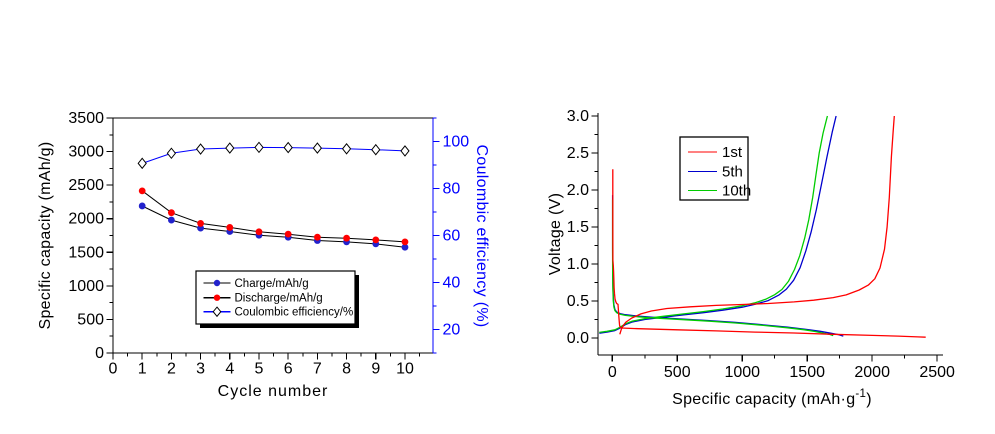 The height and width of the screenshot is (434, 995). I want to click on y-tick-label: 0, so click(99, 353).